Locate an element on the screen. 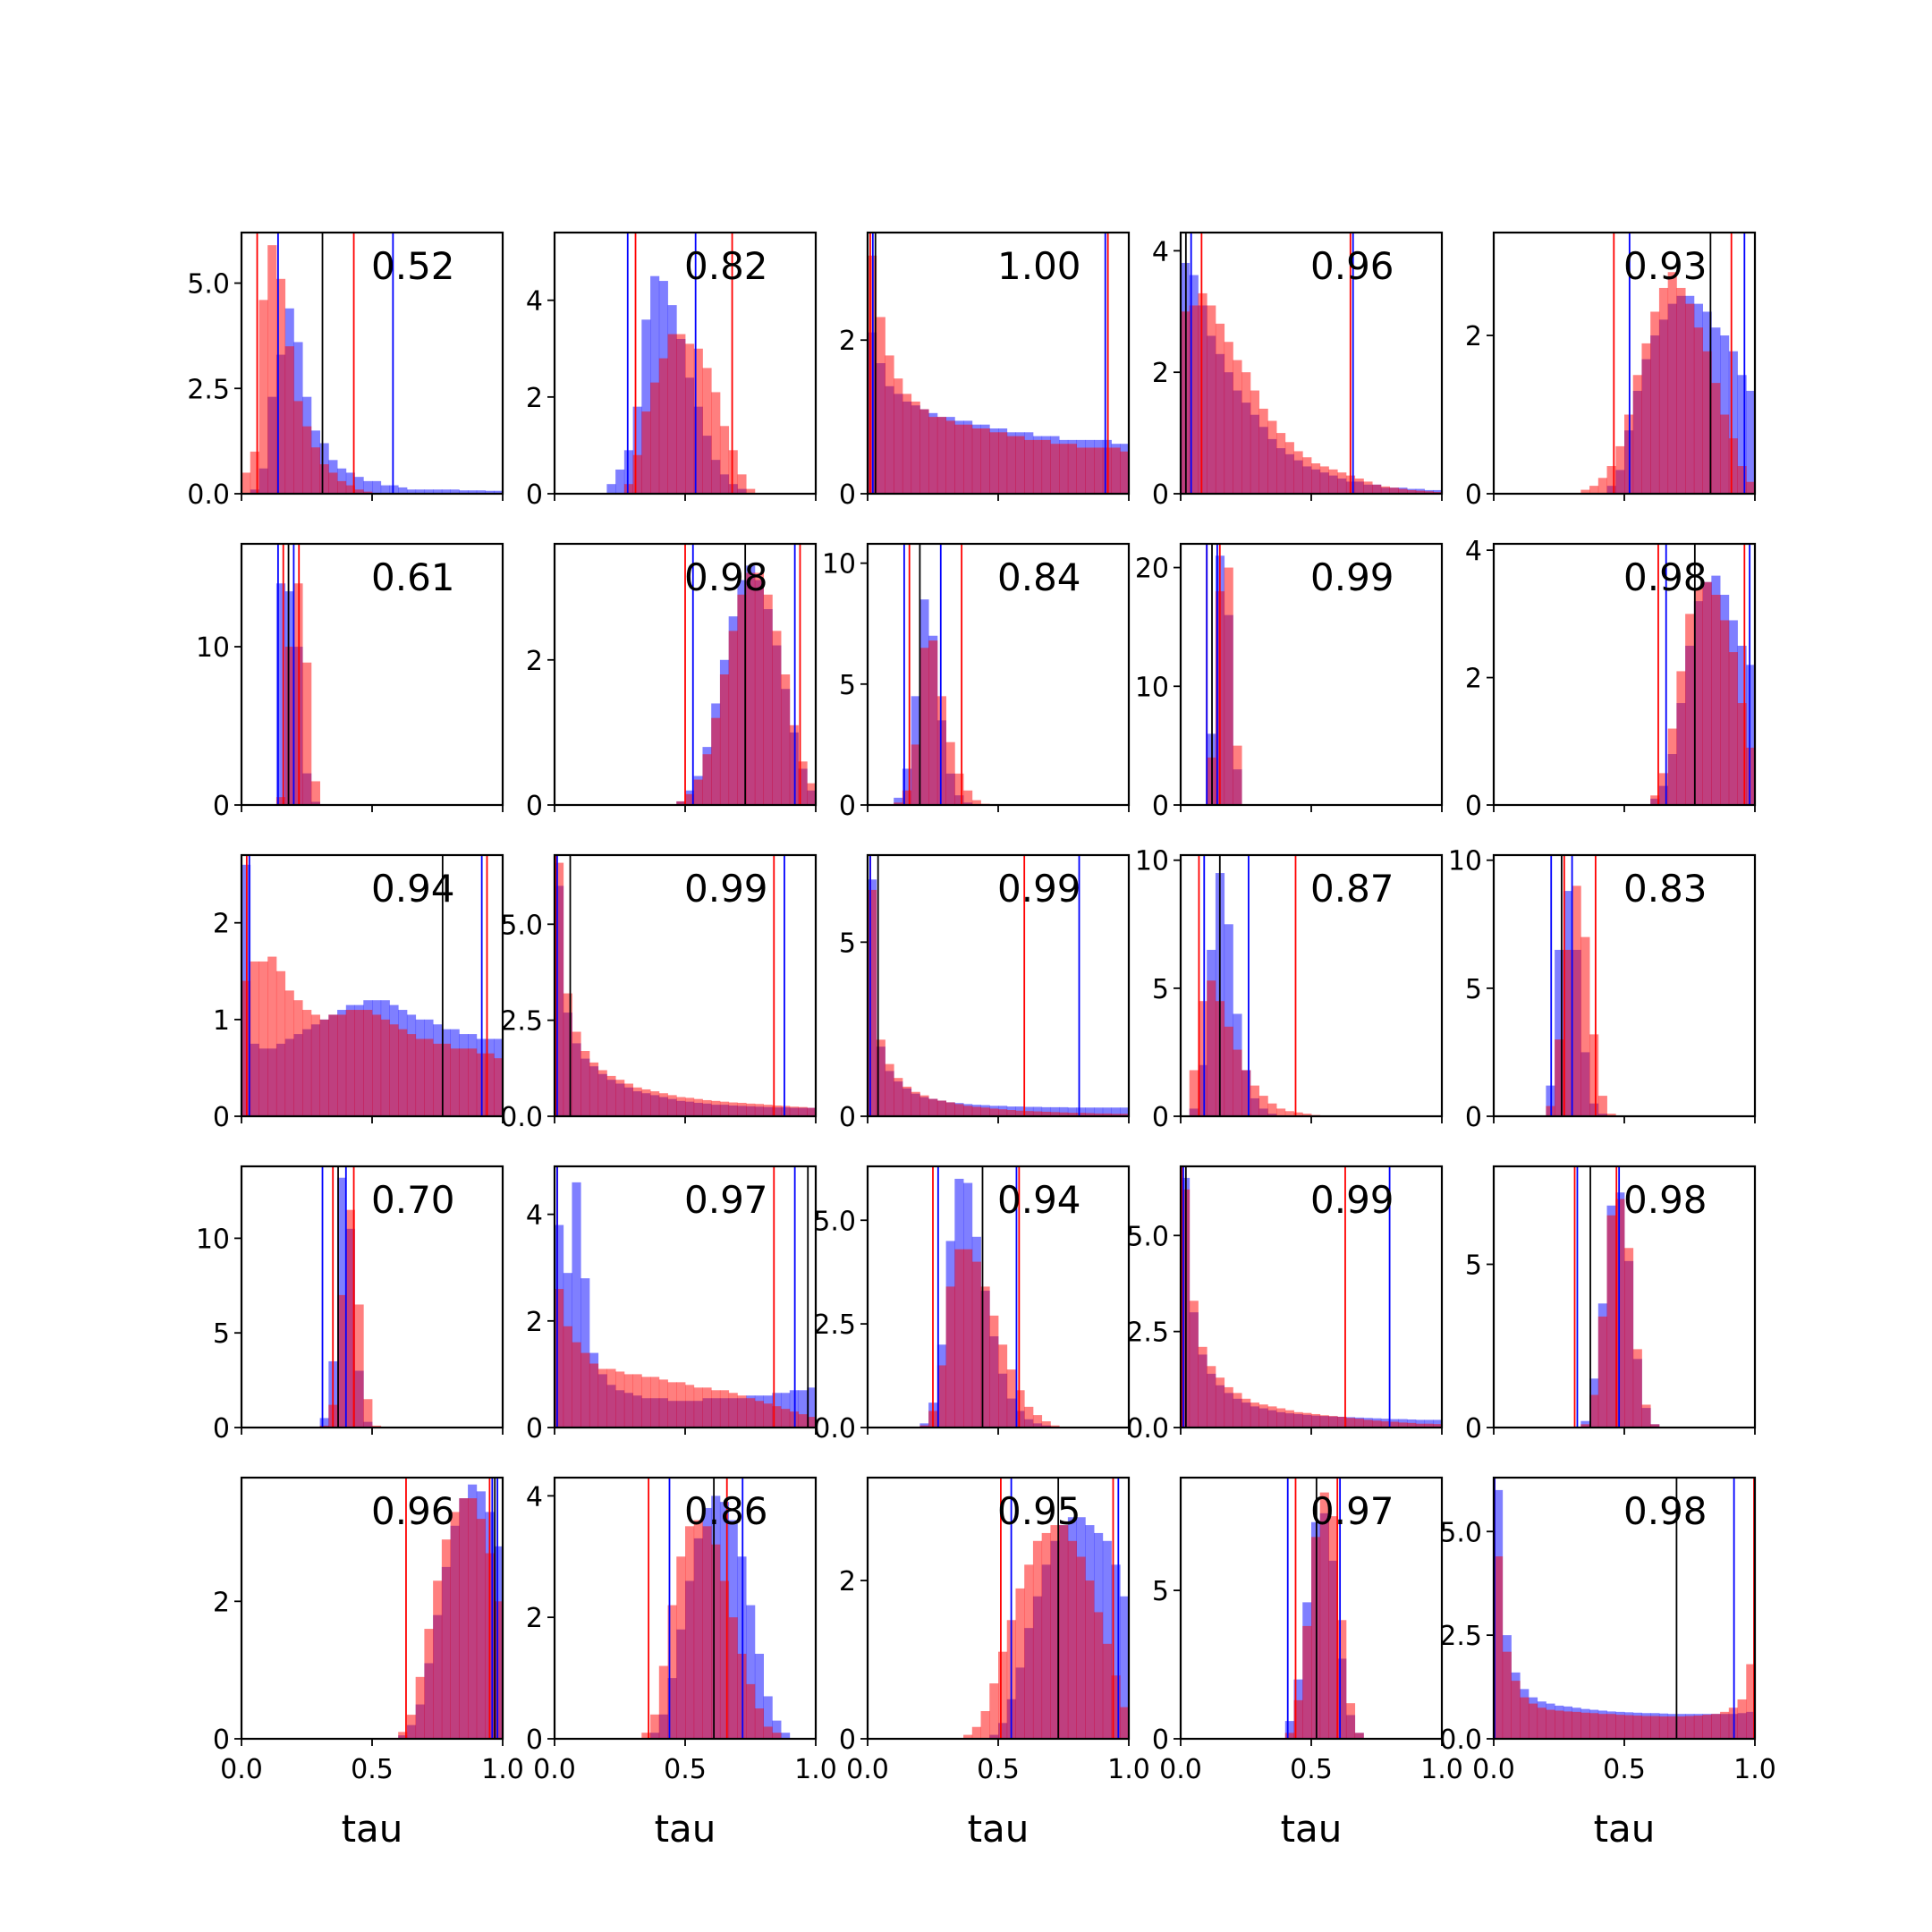 The height and width of the screenshot is (1932, 1932). subplot-3-3: 0.0 2.5 5.0 0.99 is located at coordinates (1285, 1305).